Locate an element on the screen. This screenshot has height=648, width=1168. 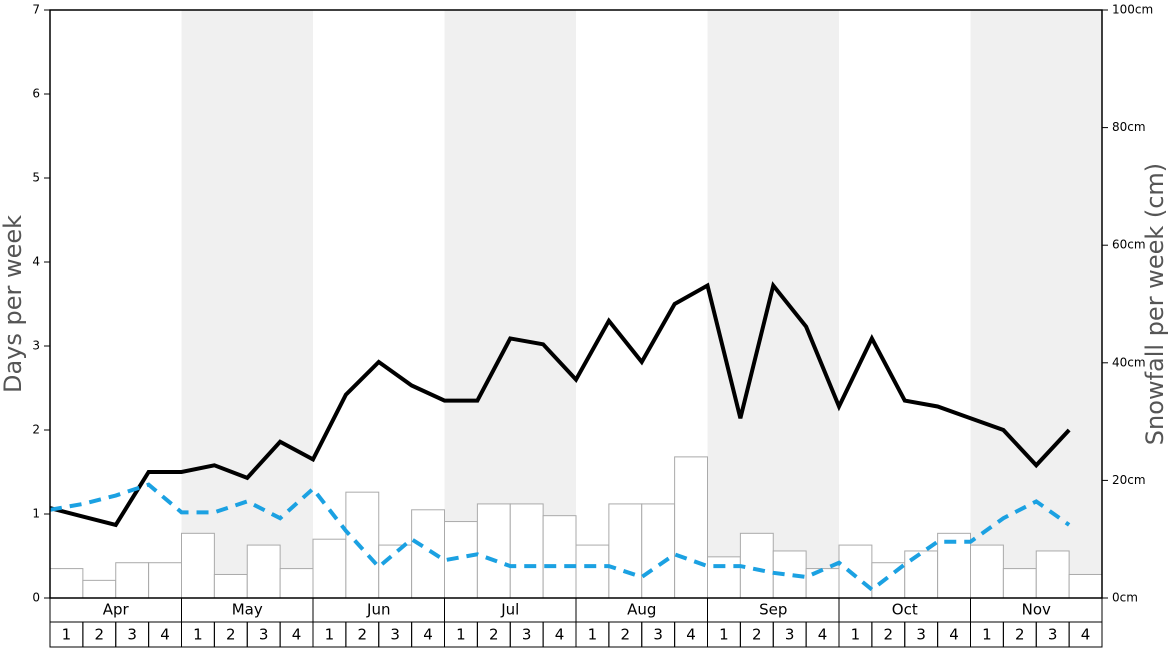
week-cell is located at coordinates (1085, 634).